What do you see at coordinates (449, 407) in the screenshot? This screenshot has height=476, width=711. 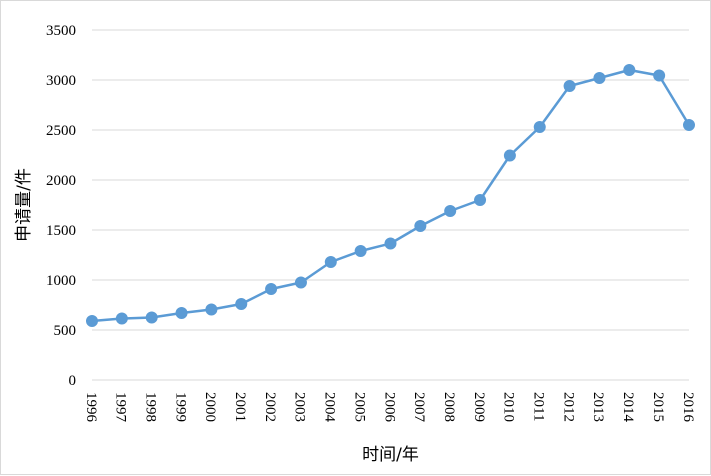 I see `x-tick-label: 2008` at bounding box center [449, 407].